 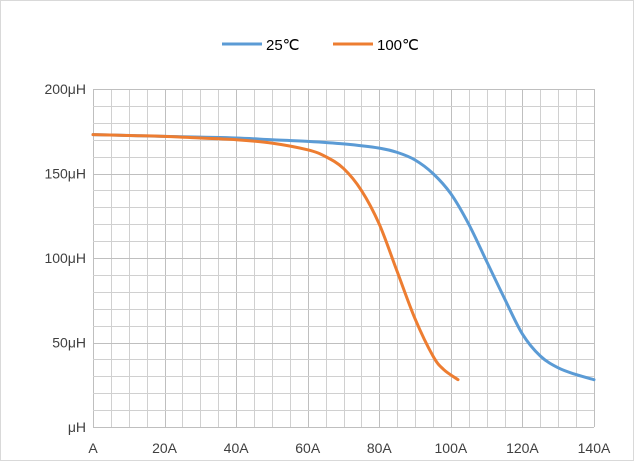 I want to click on x-tick-label: 40A, so click(x=237, y=448).